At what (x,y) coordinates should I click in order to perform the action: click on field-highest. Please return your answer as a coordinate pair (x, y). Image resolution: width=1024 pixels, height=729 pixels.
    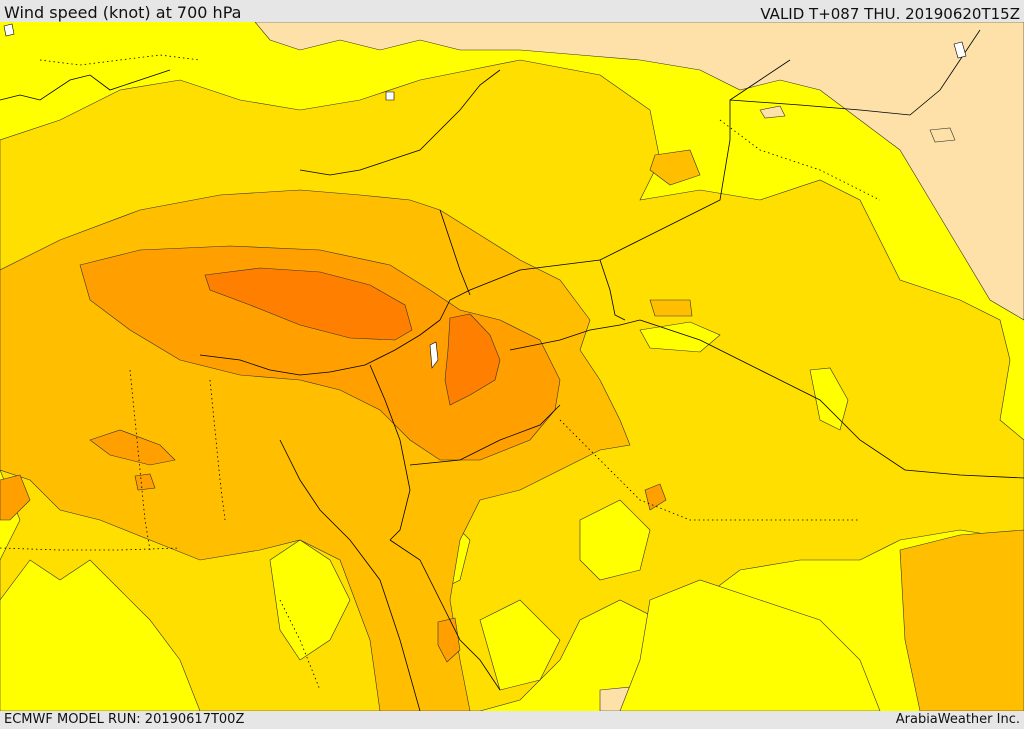
    Looking at the image, I should click on (352, 336).